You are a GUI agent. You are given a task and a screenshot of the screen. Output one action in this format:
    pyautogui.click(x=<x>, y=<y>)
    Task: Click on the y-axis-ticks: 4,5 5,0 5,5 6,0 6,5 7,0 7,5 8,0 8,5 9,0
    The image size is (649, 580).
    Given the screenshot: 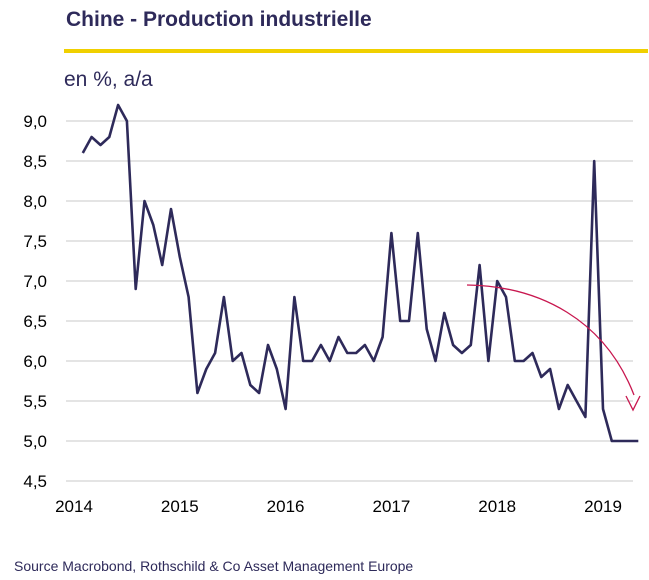 What is the action you would take?
    pyautogui.click(x=35, y=301)
    